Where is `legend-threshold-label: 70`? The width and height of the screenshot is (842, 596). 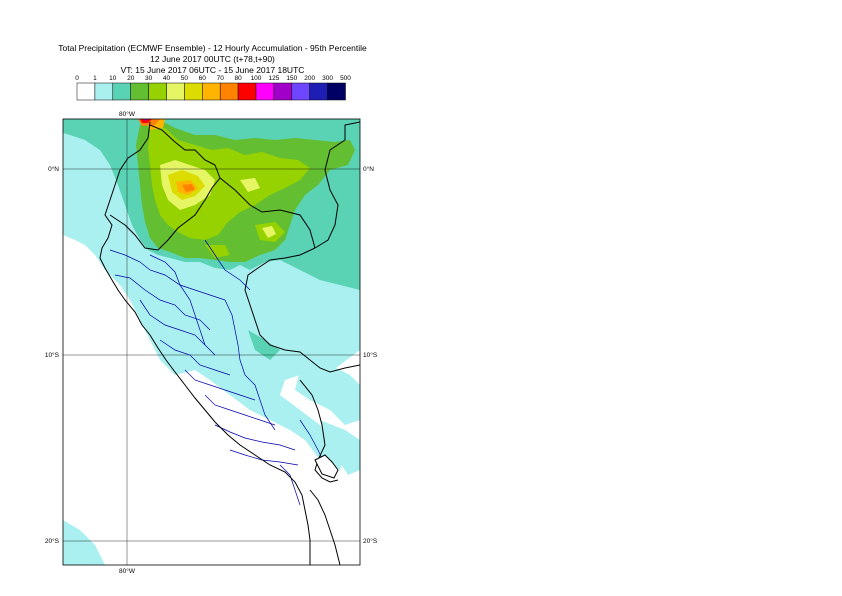 legend-threshold-label: 70 is located at coordinates (221, 78).